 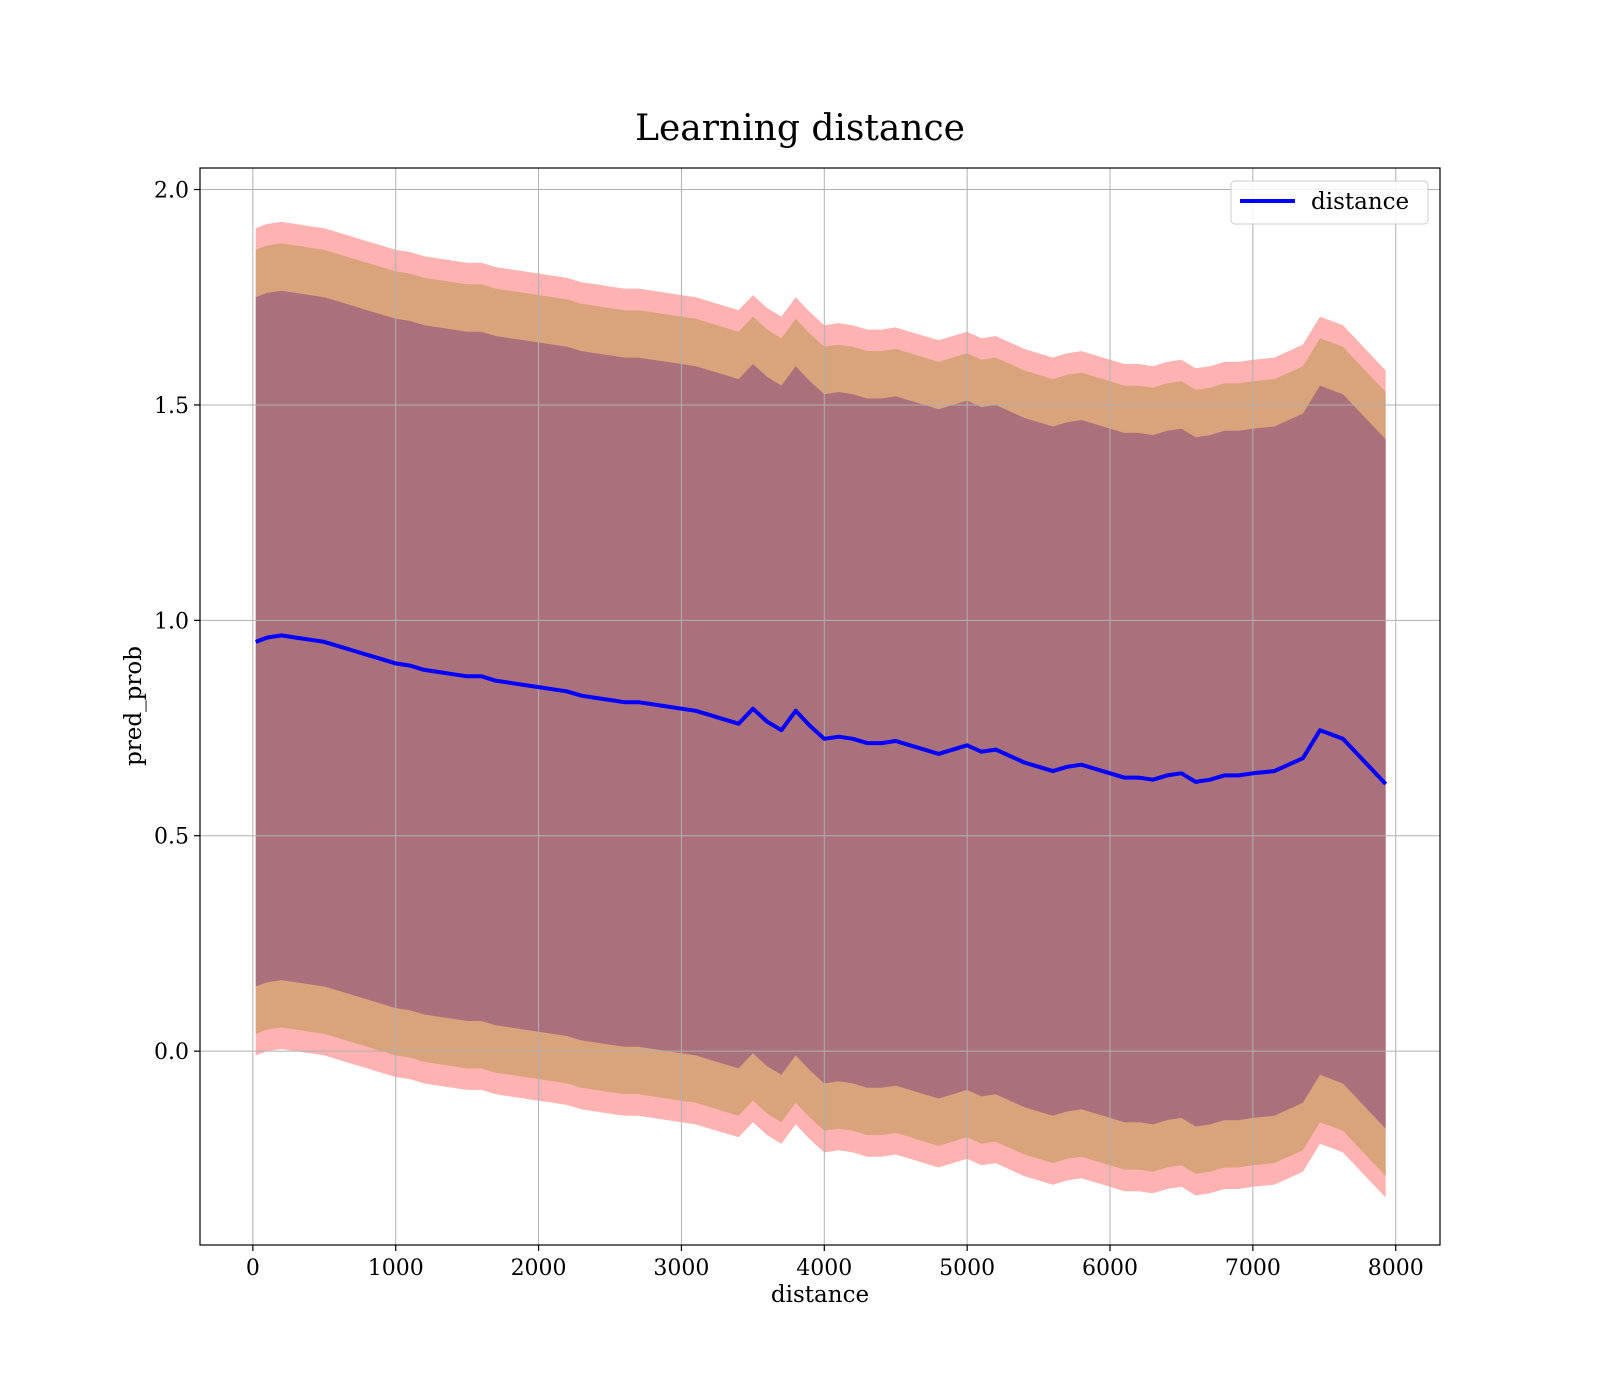 I want to click on x-tick-label: 2000, so click(x=539, y=1268).